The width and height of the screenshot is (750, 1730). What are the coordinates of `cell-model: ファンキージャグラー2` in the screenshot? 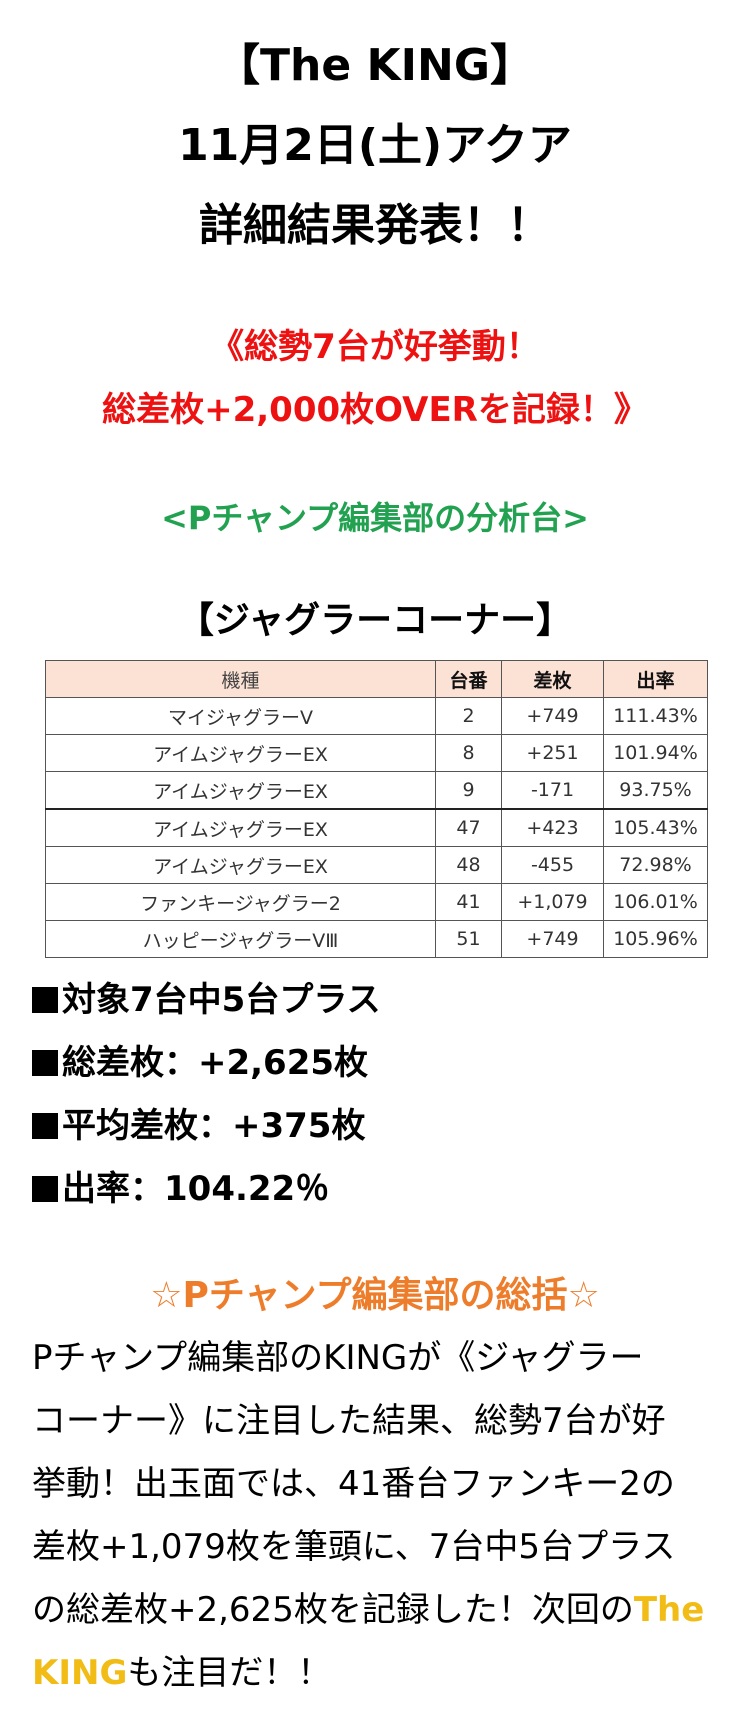 It's located at (240, 902).